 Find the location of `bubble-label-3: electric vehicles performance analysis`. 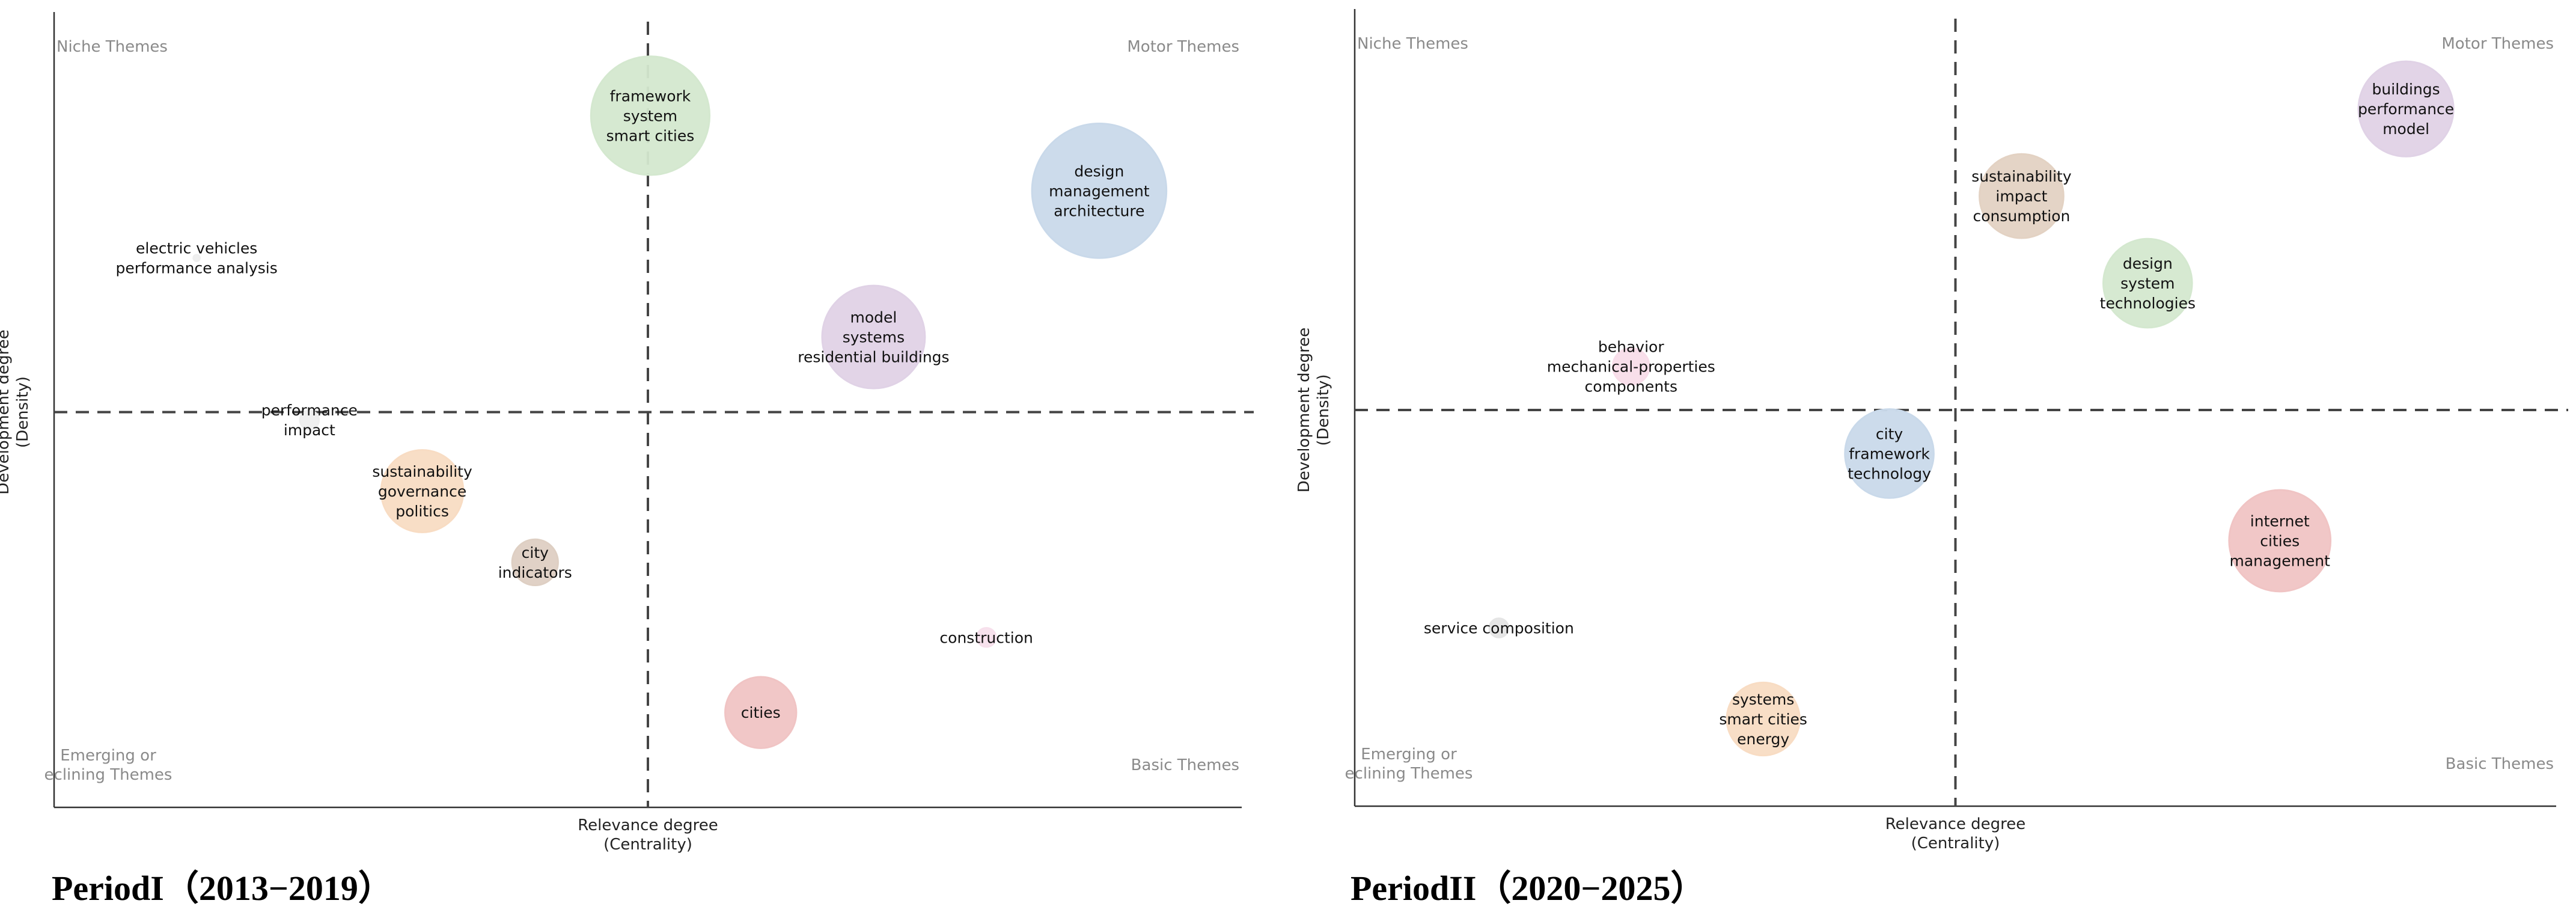

bubble-label-3: electric vehicles performance analysis is located at coordinates (196, 259).